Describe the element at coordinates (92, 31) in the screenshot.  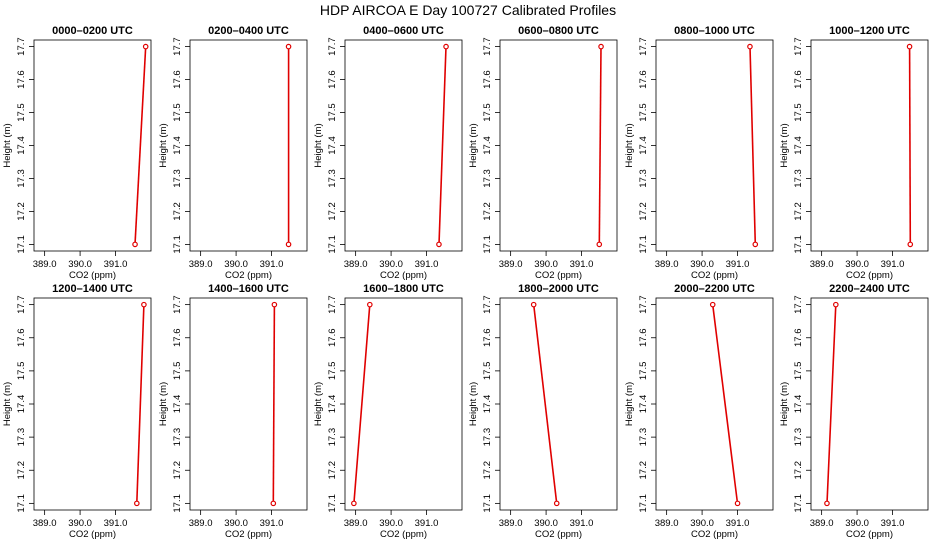
I see `panel-title: 0000–0200 UTC` at that location.